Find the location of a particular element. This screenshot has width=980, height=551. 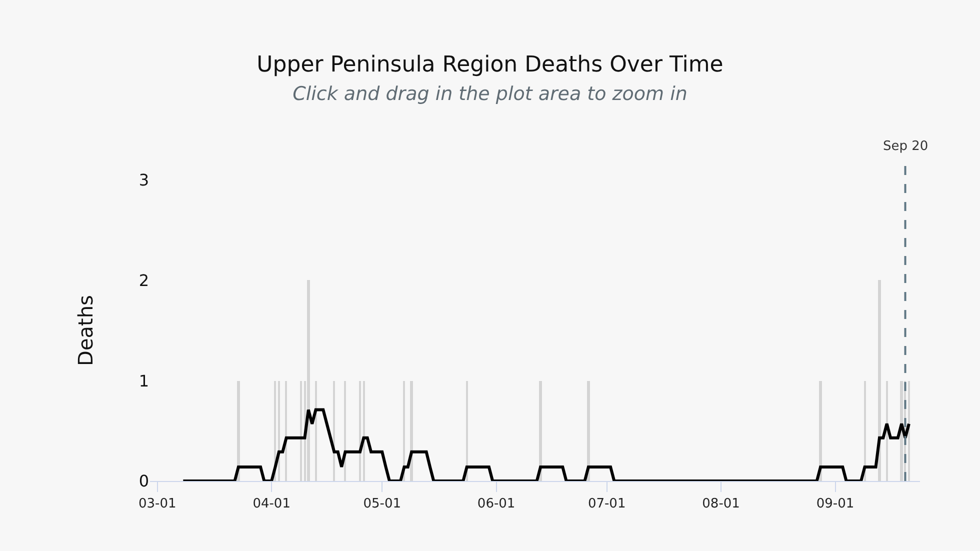

x-tick-label: 09-01 is located at coordinates (835, 504).